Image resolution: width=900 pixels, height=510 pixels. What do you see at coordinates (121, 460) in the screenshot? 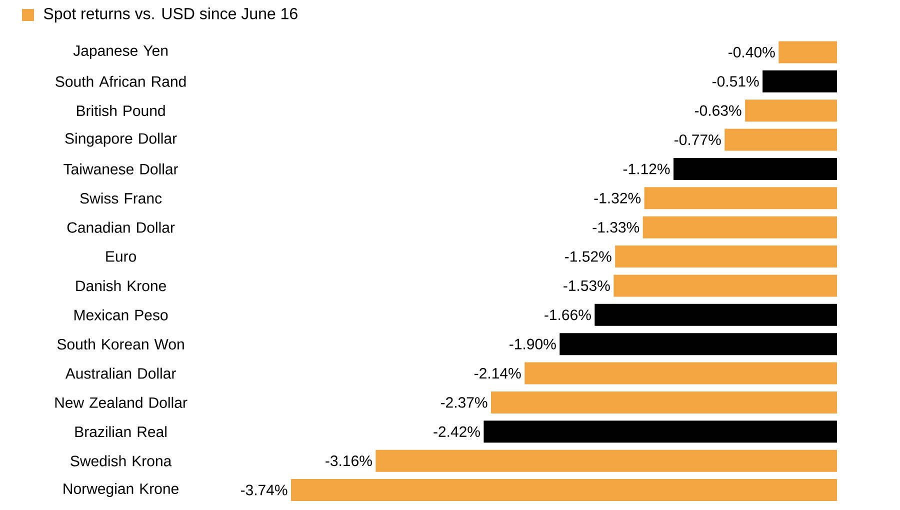
I see `y-tick-label: Swedish Krona` at bounding box center [121, 460].